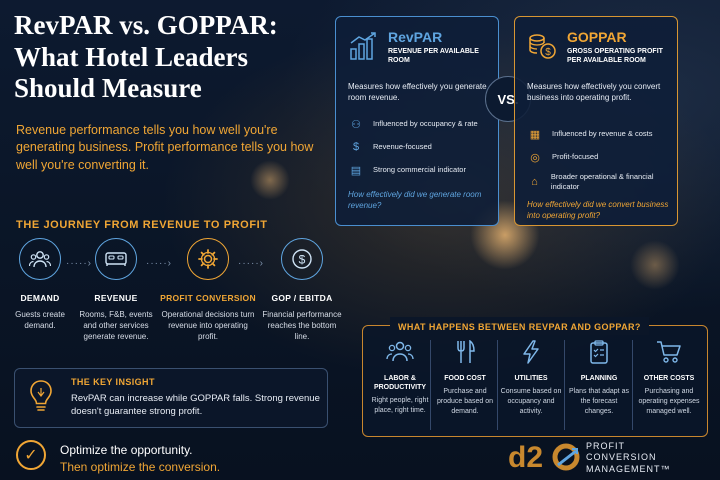 This screenshot has height=480, width=720. I want to click on optimize-line-1: Optimize the opportunity., so click(126, 450).